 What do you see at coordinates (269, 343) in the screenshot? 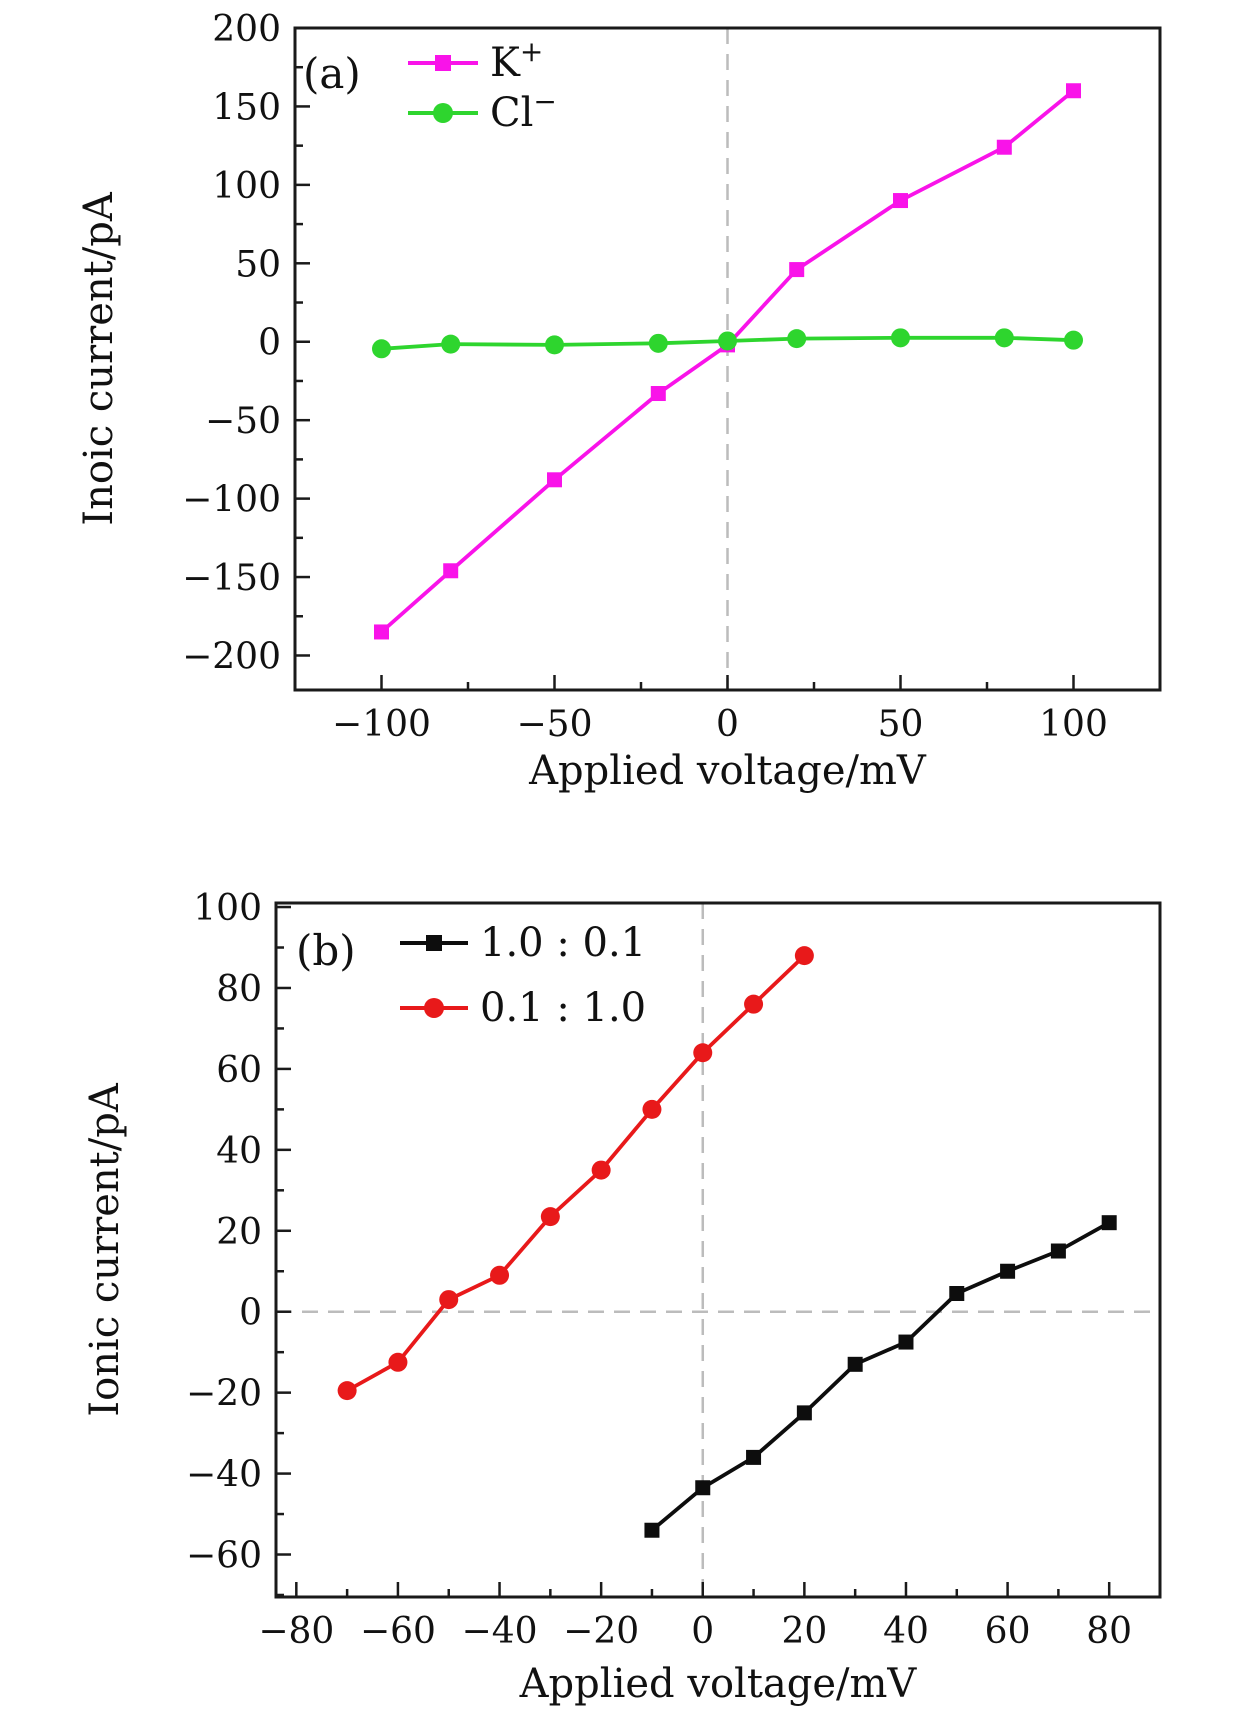
I see `y-tick-label-a: 0` at bounding box center [269, 343].